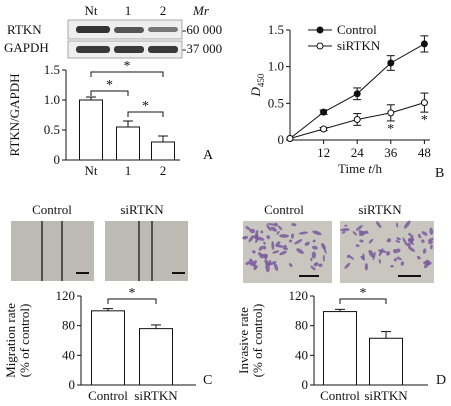 The height and width of the screenshot is (406, 451). Describe the element at coordinates (340, 395) in the screenshot. I see `x-tick-label: Control` at that location.